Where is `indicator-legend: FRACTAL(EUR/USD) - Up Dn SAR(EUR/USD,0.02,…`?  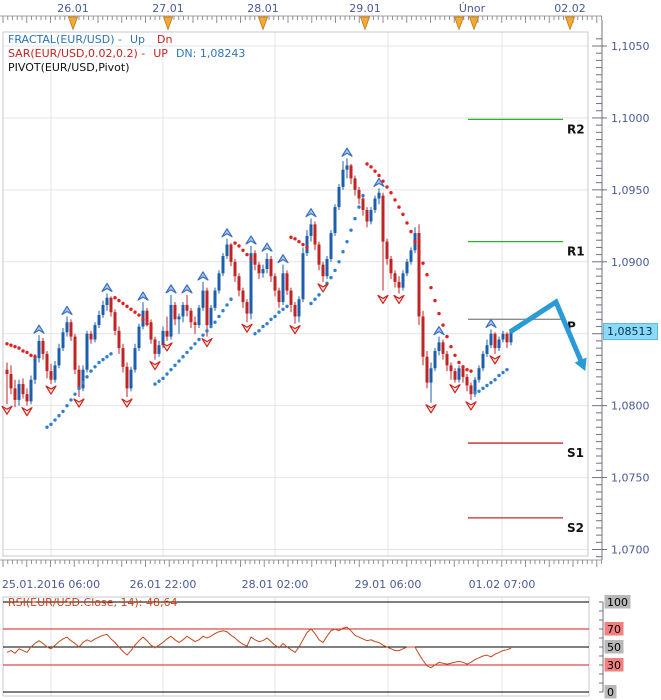
indicator-legend: FRACTAL(EUR/USD) - Up Dn SAR(EUR/USD,0.02,… is located at coordinates (126, 54).